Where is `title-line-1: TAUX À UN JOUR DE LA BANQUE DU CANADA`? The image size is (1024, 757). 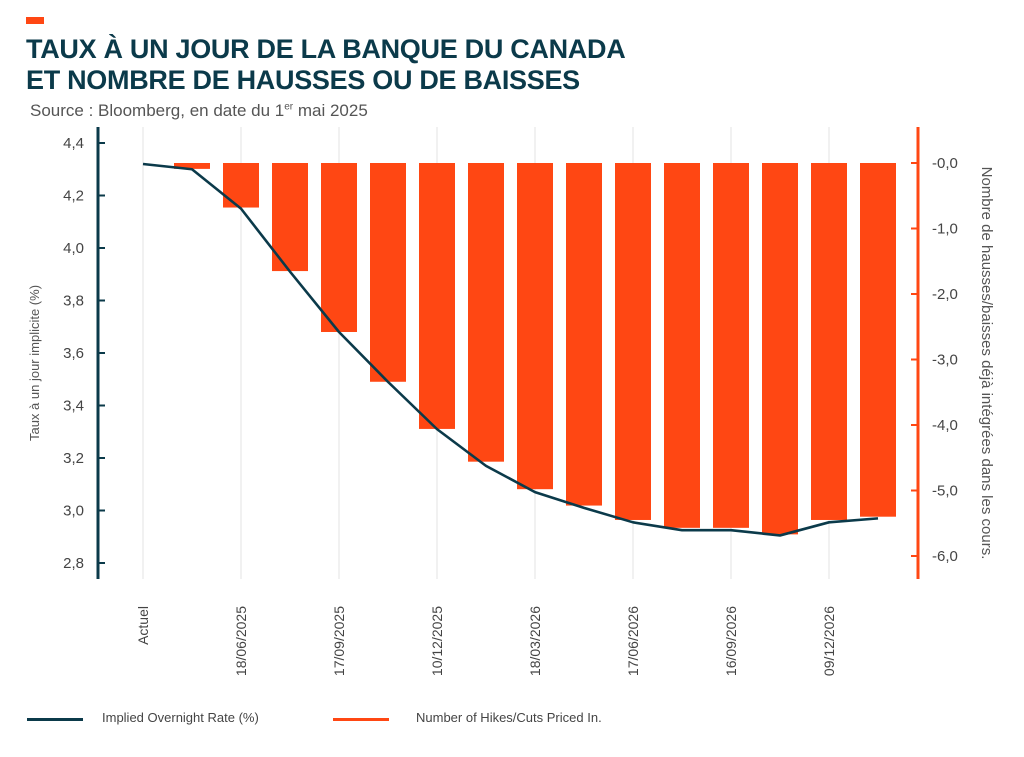
title-line-1: TAUX À UN JOUR DE LA BANQUE DU CANADA is located at coordinates (326, 49).